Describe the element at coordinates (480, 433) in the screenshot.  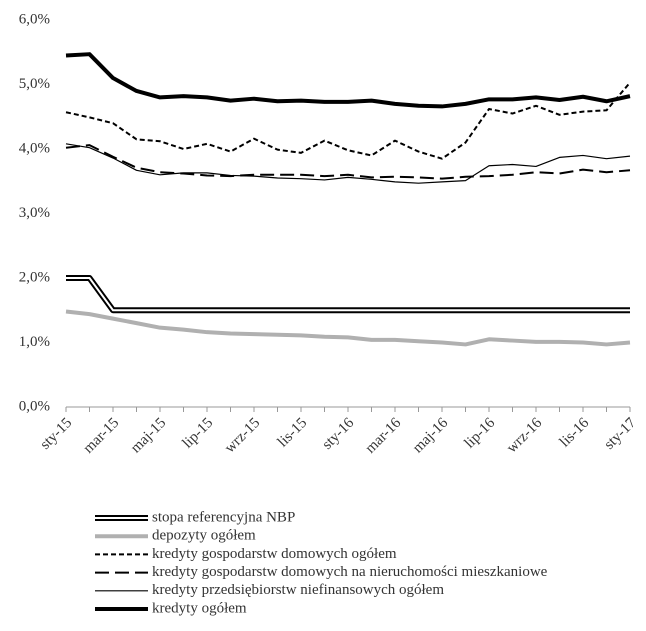
I see `x-tick-label: lip-16` at that location.